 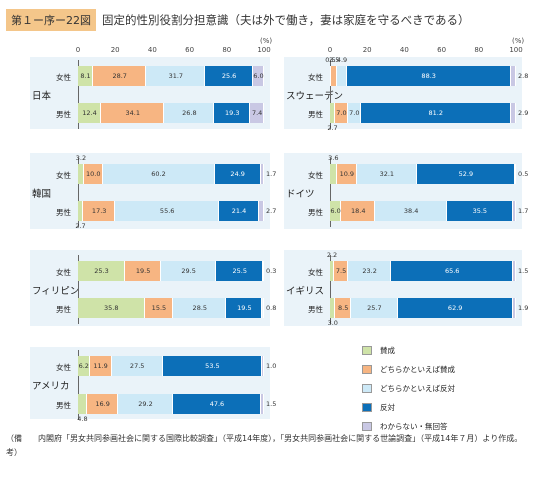 I want to click on country-name: イギリス, so click(x=305, y=291).